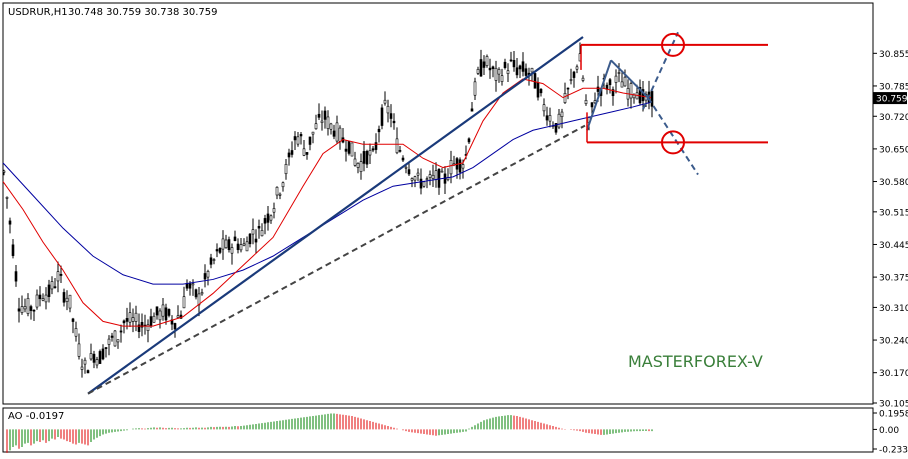  I want to click on triangle-pattern-line, so click(629, 79).